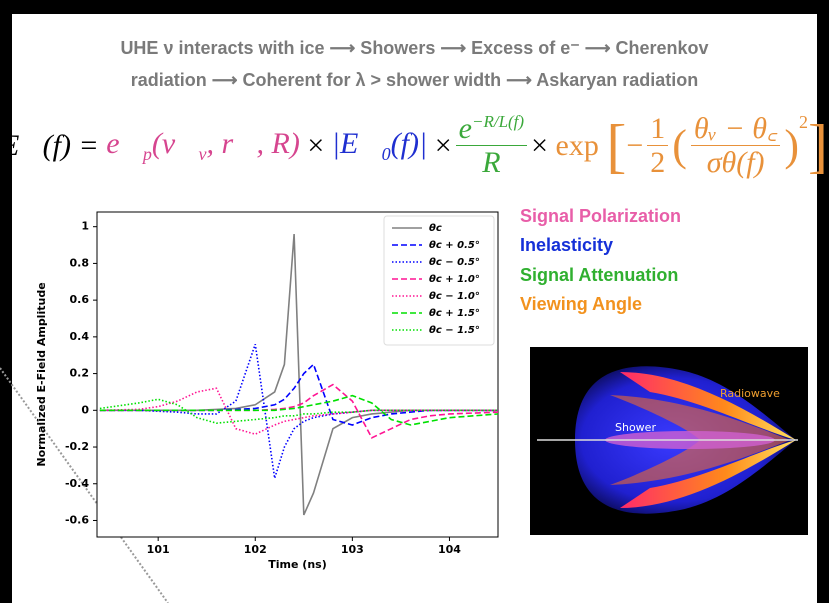  I want to click on term: Inelasticity, so click(567, 245).